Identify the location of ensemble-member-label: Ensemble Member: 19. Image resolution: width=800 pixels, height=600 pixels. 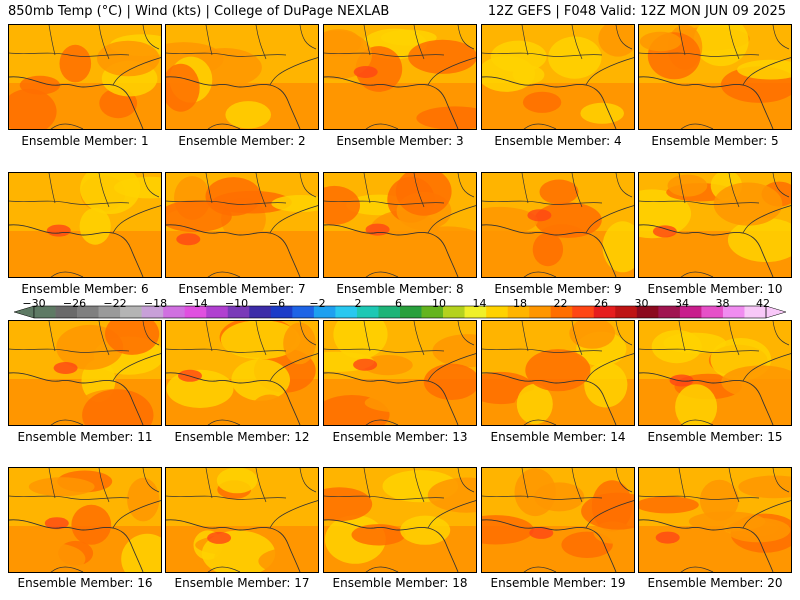
(558, 583).